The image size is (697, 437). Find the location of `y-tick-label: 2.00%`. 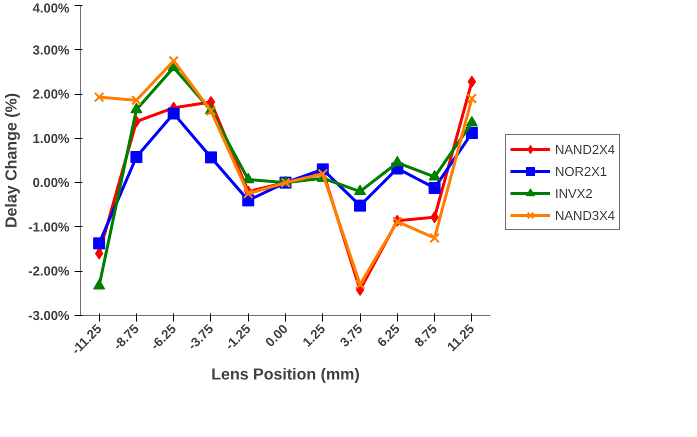

y-tick-label: 2.00% is located at coordinates (51, 94).